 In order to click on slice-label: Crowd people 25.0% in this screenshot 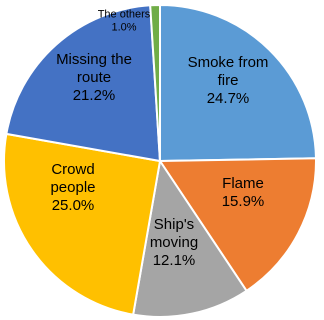, I will do `click(72, 187)`.